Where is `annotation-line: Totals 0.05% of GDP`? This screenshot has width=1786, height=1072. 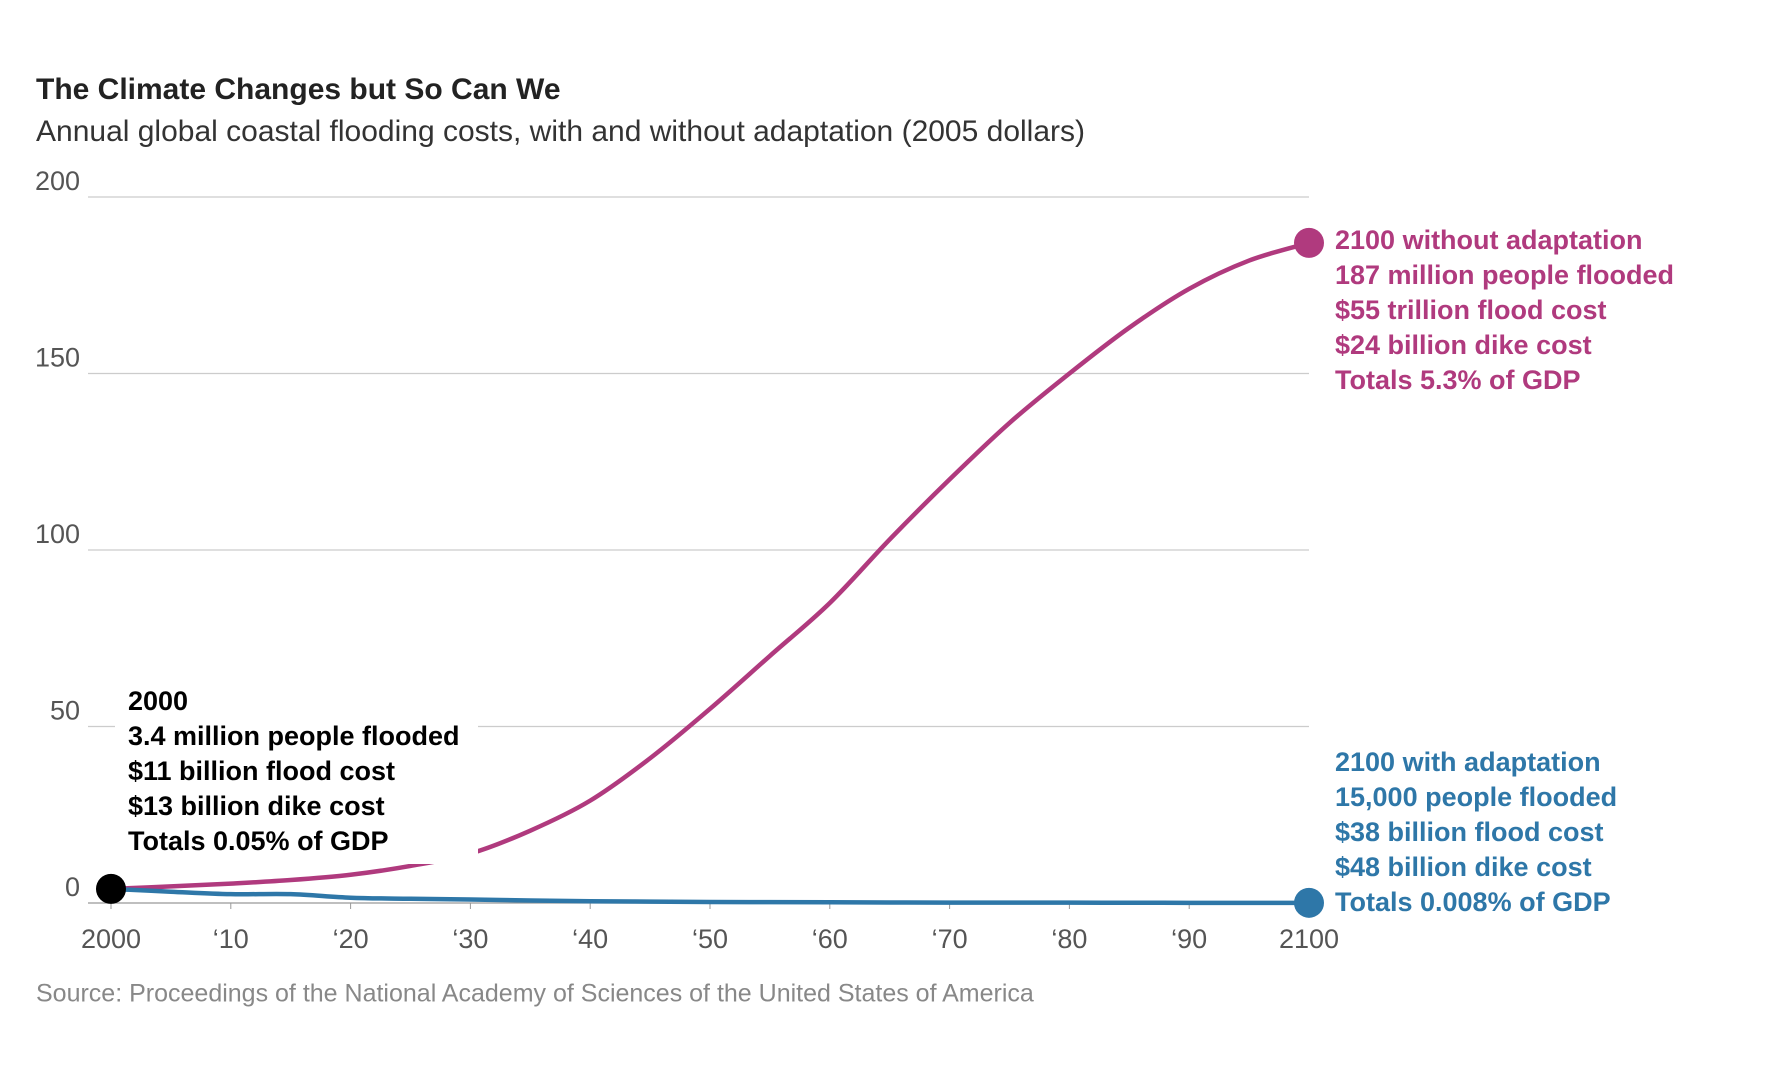 annotation-line: Totals 0.05% of GDP is located at coordinates (258, 841).